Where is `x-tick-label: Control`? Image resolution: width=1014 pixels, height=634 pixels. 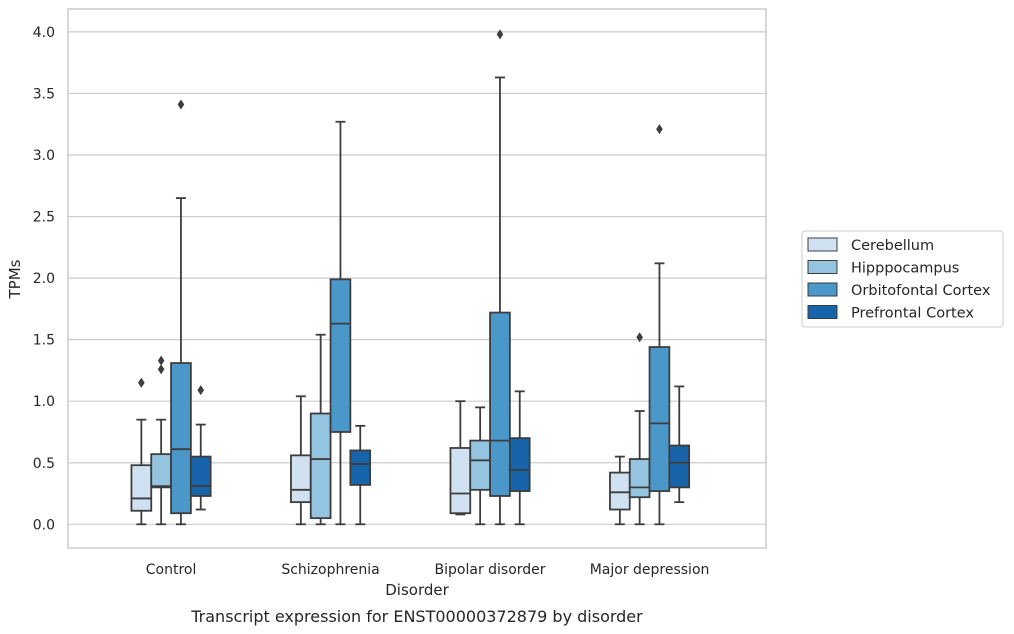
x-tick-label: Control is located at coordinates (171, 570).